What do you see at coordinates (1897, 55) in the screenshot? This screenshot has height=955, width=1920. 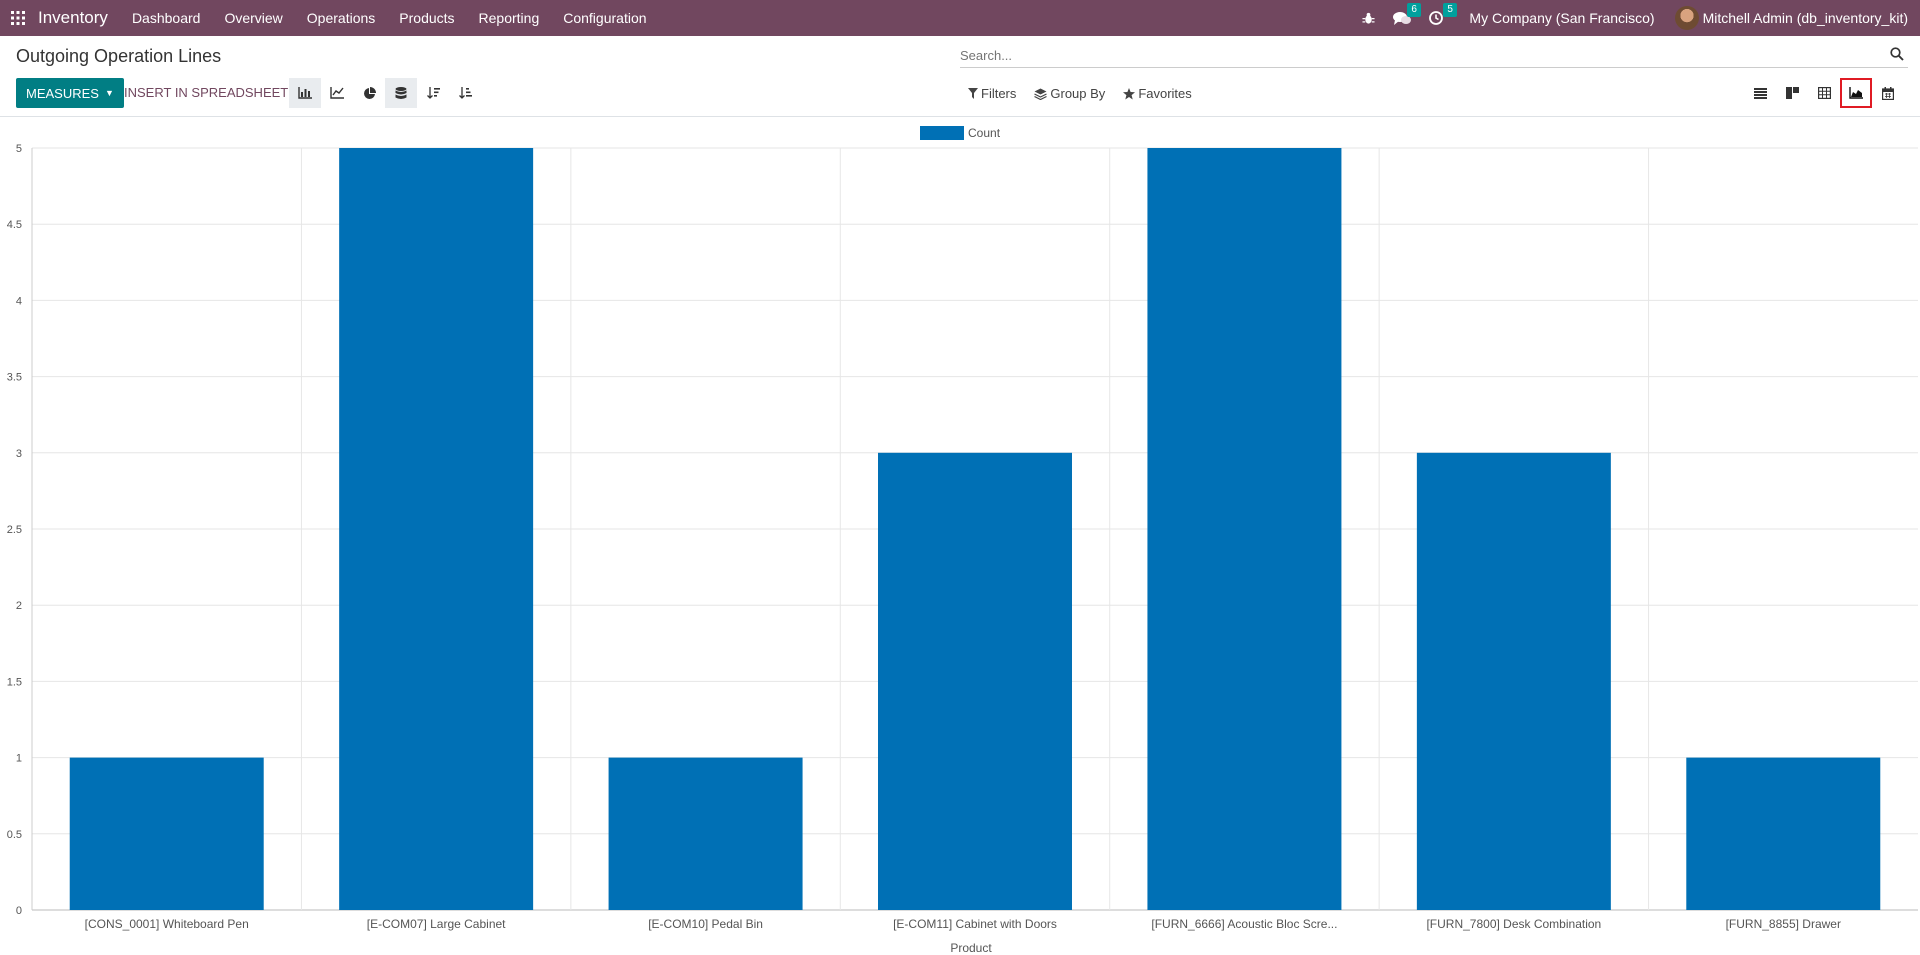 I see `search-icon` at bounding box center [1897, 55].